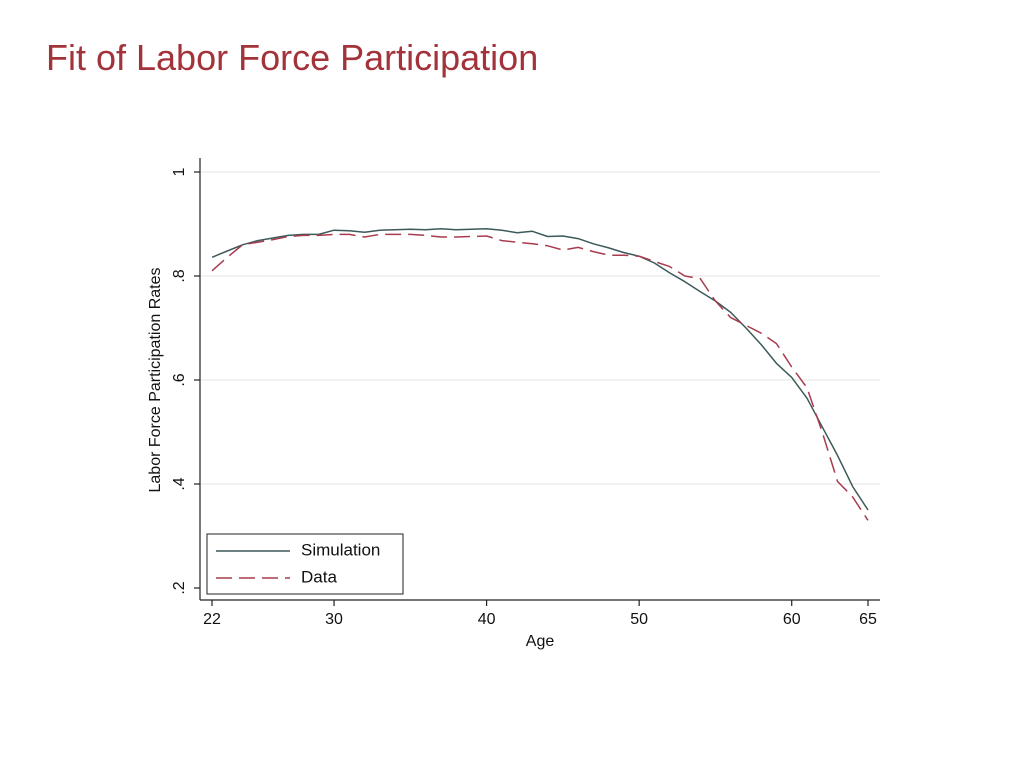 The height and width of the screenshot is (768, 1024). I want to click on legend-label-simulation: Simulation, so click(340, 549).